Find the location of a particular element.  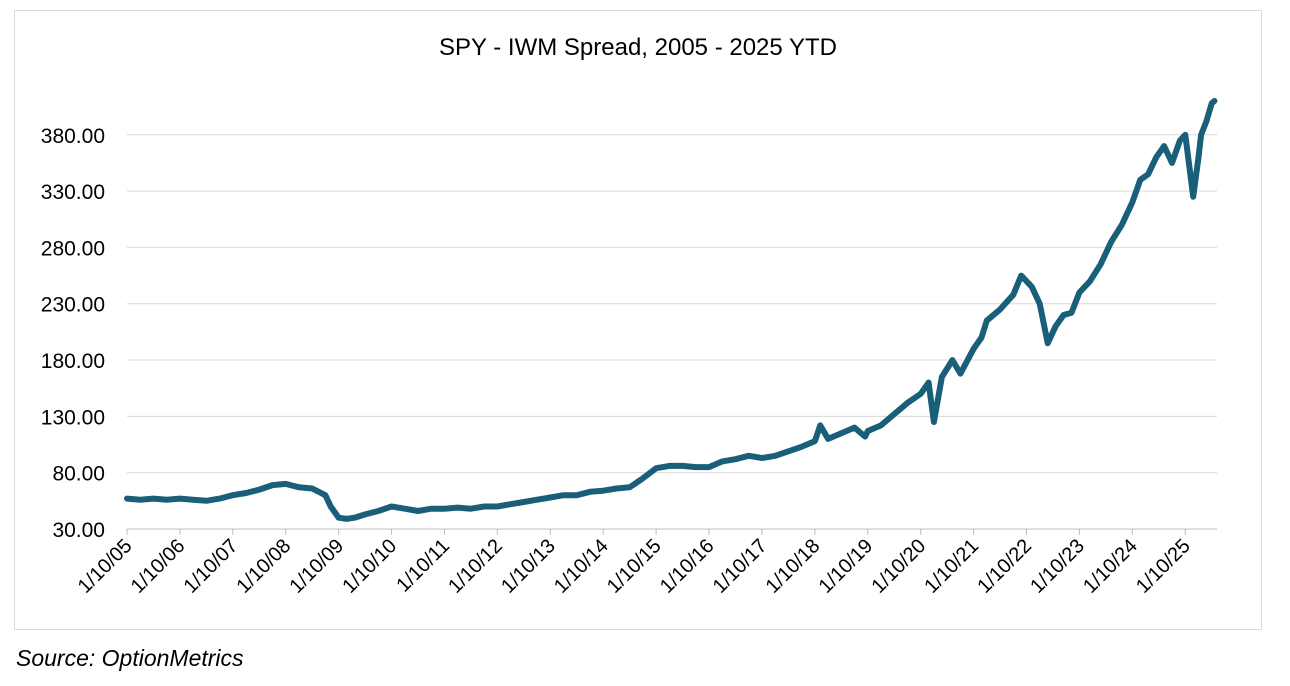

x-tick-label: 1/10/17 is located at coordinates (740, 566).